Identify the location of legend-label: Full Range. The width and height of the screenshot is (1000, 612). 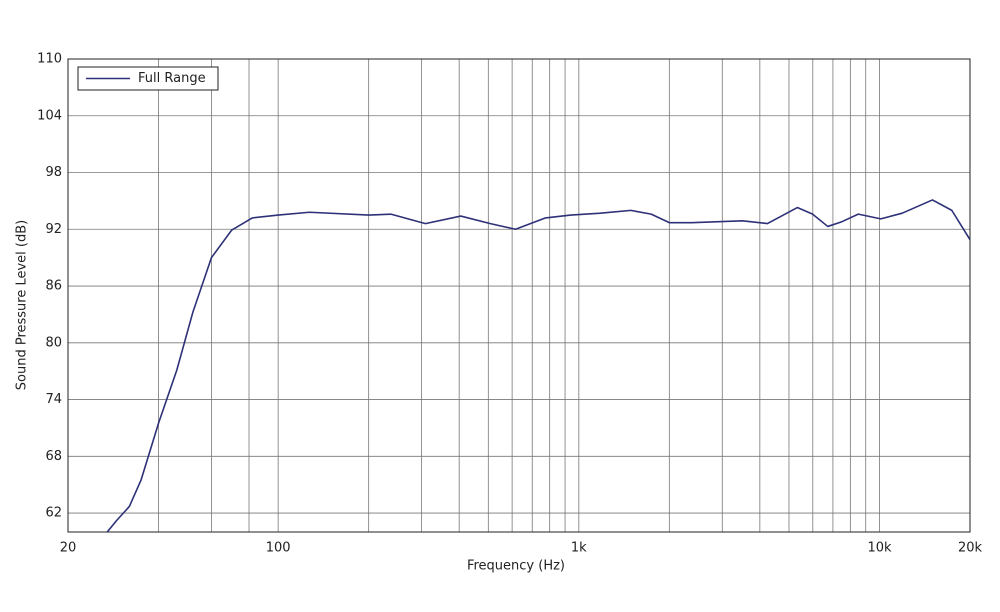
(172, 78).